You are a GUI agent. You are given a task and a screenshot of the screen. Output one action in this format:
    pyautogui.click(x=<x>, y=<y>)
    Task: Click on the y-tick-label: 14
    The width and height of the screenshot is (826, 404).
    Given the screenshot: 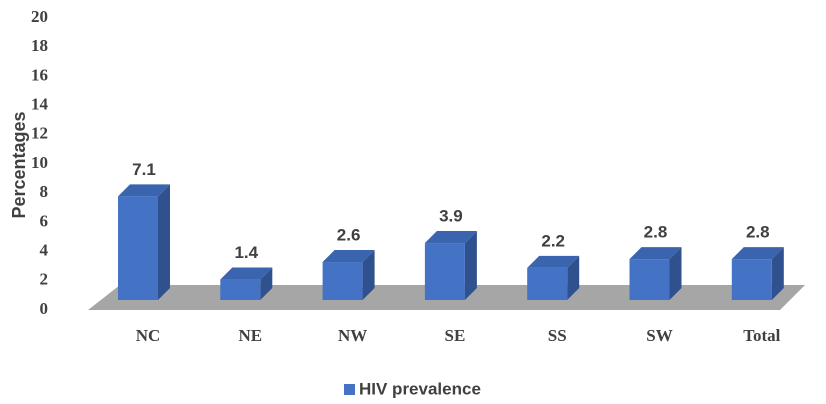 What is the action you would take?
    pyautogui.click(x=40, y=104)
    